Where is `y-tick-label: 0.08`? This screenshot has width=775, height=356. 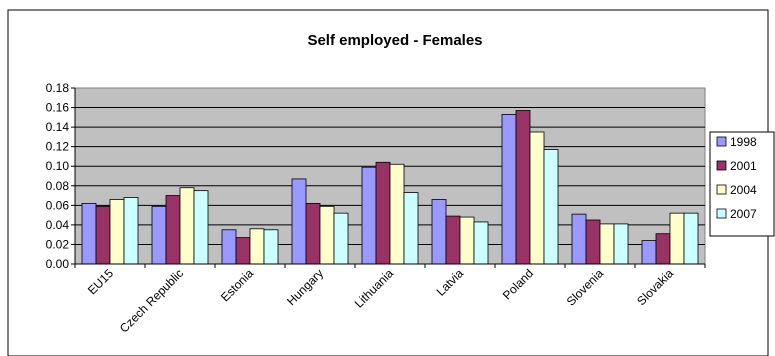
y-tick-label: 0.08 is located at coordinates (58, 186).